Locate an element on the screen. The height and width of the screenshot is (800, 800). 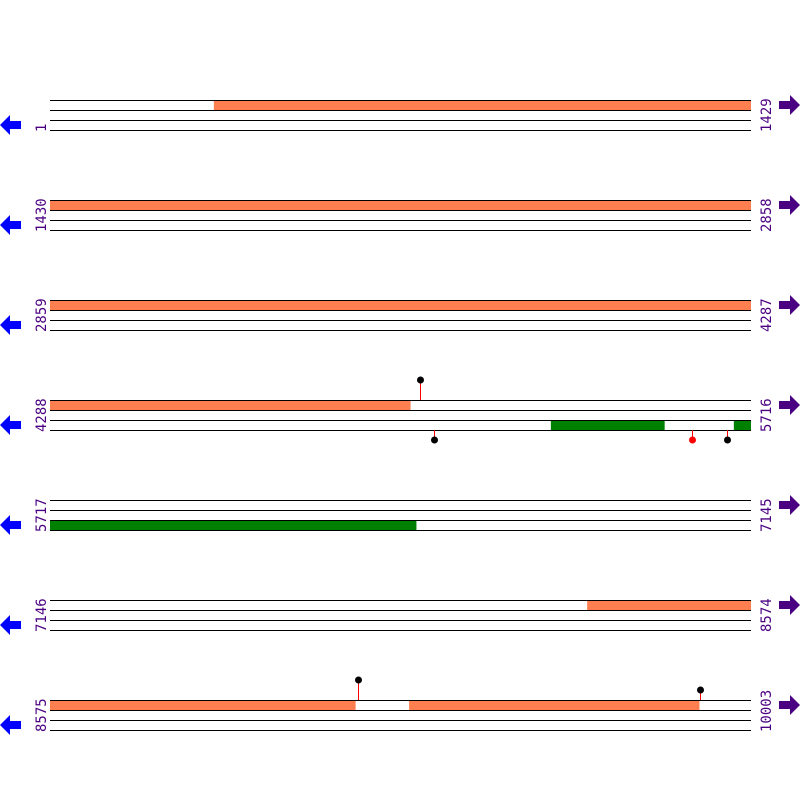
row-start-label: 1 is located at coordinates (42, 128).